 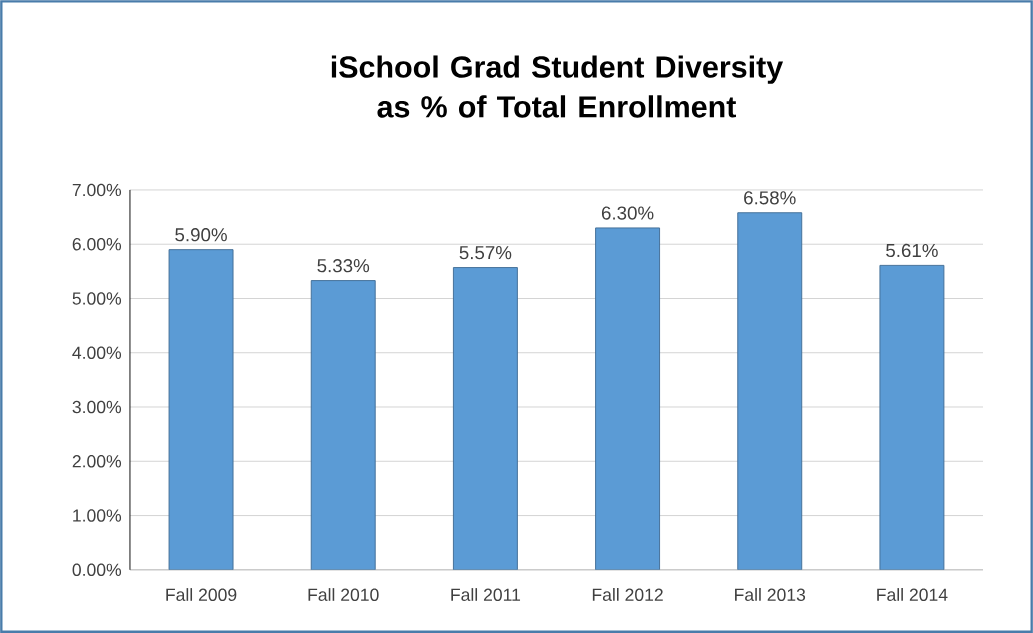 I want to click on x-tick-label: Fall 2014, so click(x=912, y=594).